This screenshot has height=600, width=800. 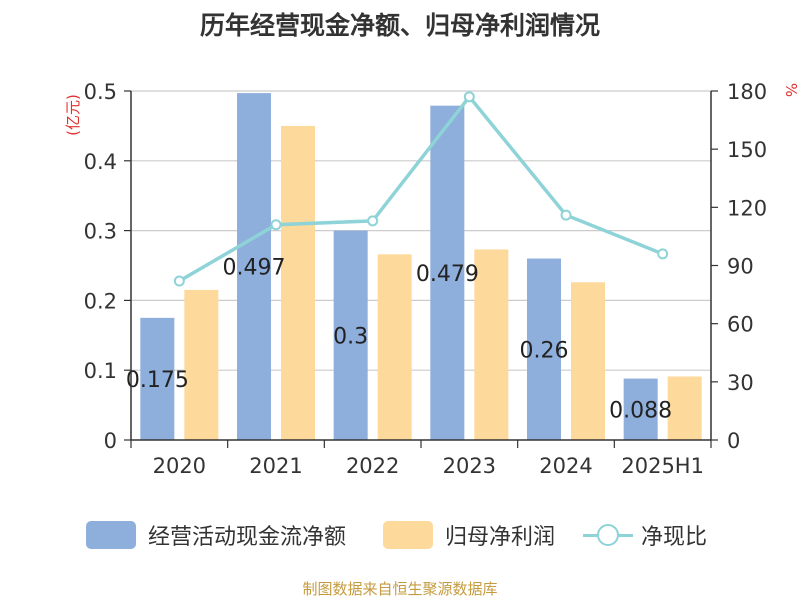 I want to click on data-label: 0.26, so click(x=544, y=350).